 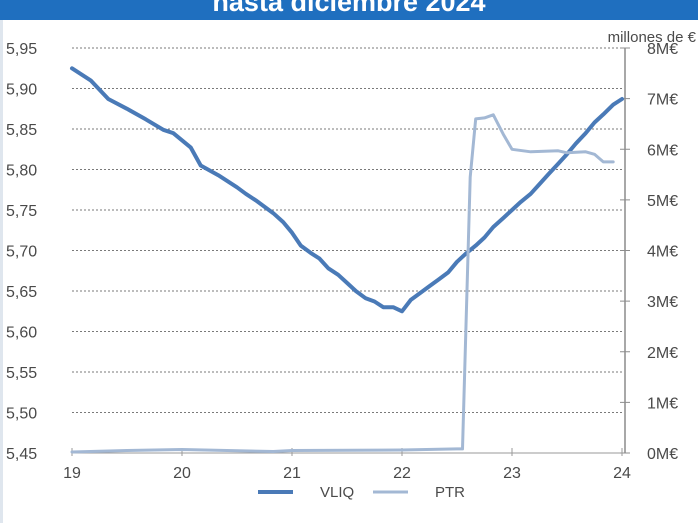 I want to click on y-left-tick-label: 5,70, so click(x=21, y=252).